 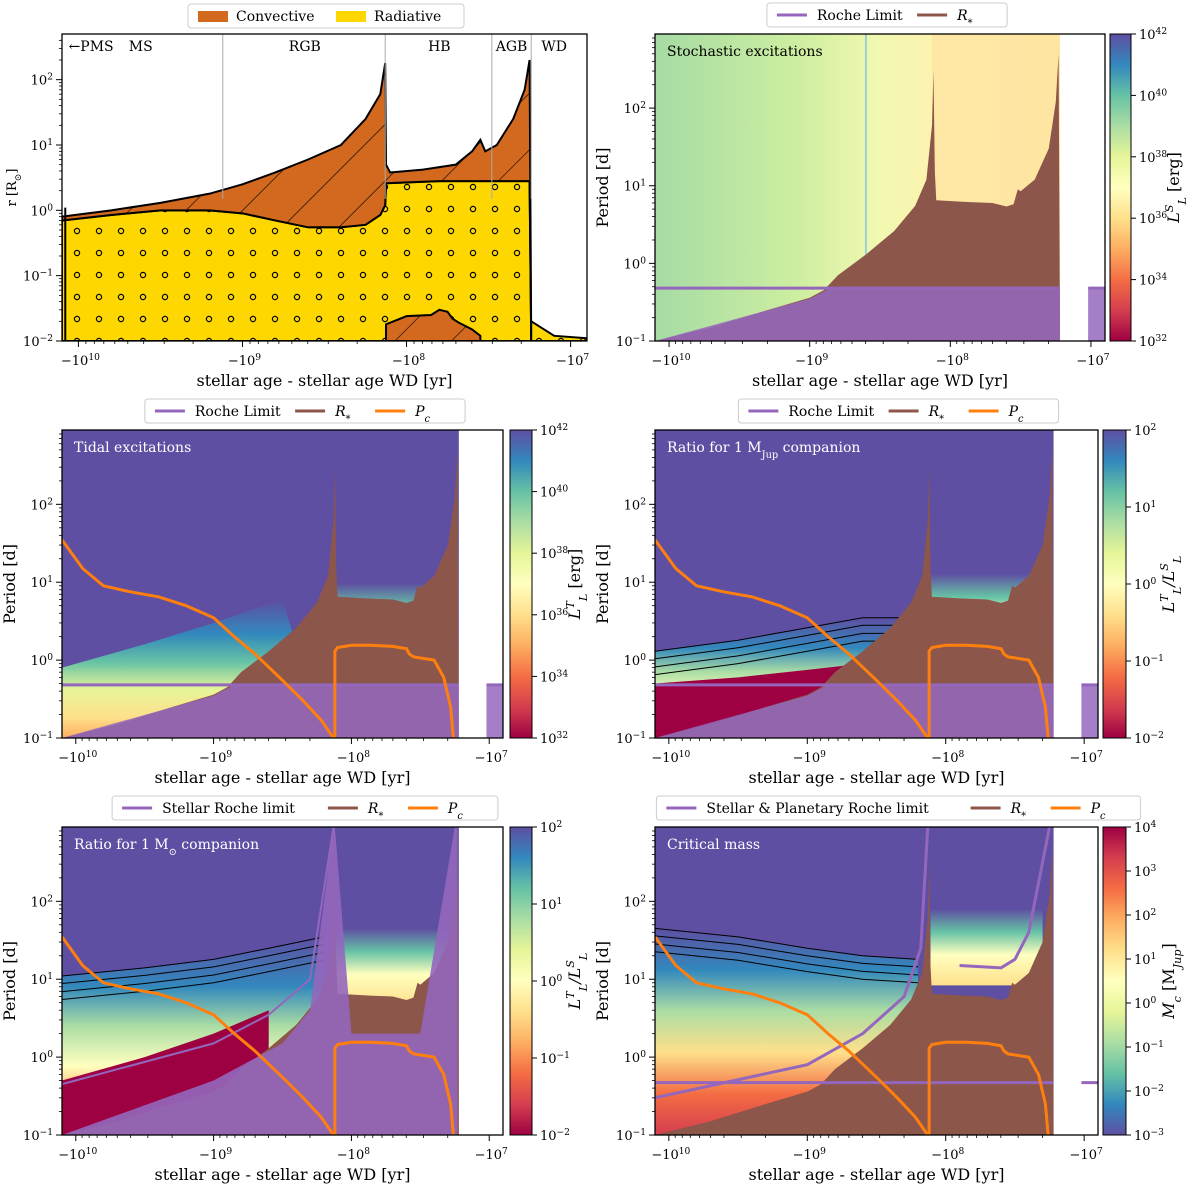 What do you see at coordinates (1005, 898) in the screenshot?
I see `stellar-roche-line-agb` at bounding box center [1005, 898].